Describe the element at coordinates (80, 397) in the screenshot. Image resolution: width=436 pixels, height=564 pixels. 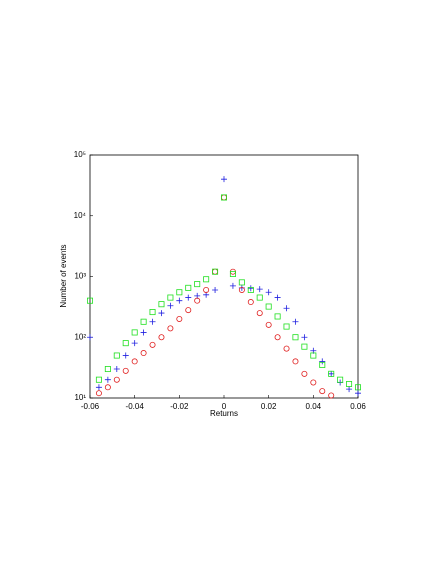
I see `y-tick-label: 10¹` at that location.